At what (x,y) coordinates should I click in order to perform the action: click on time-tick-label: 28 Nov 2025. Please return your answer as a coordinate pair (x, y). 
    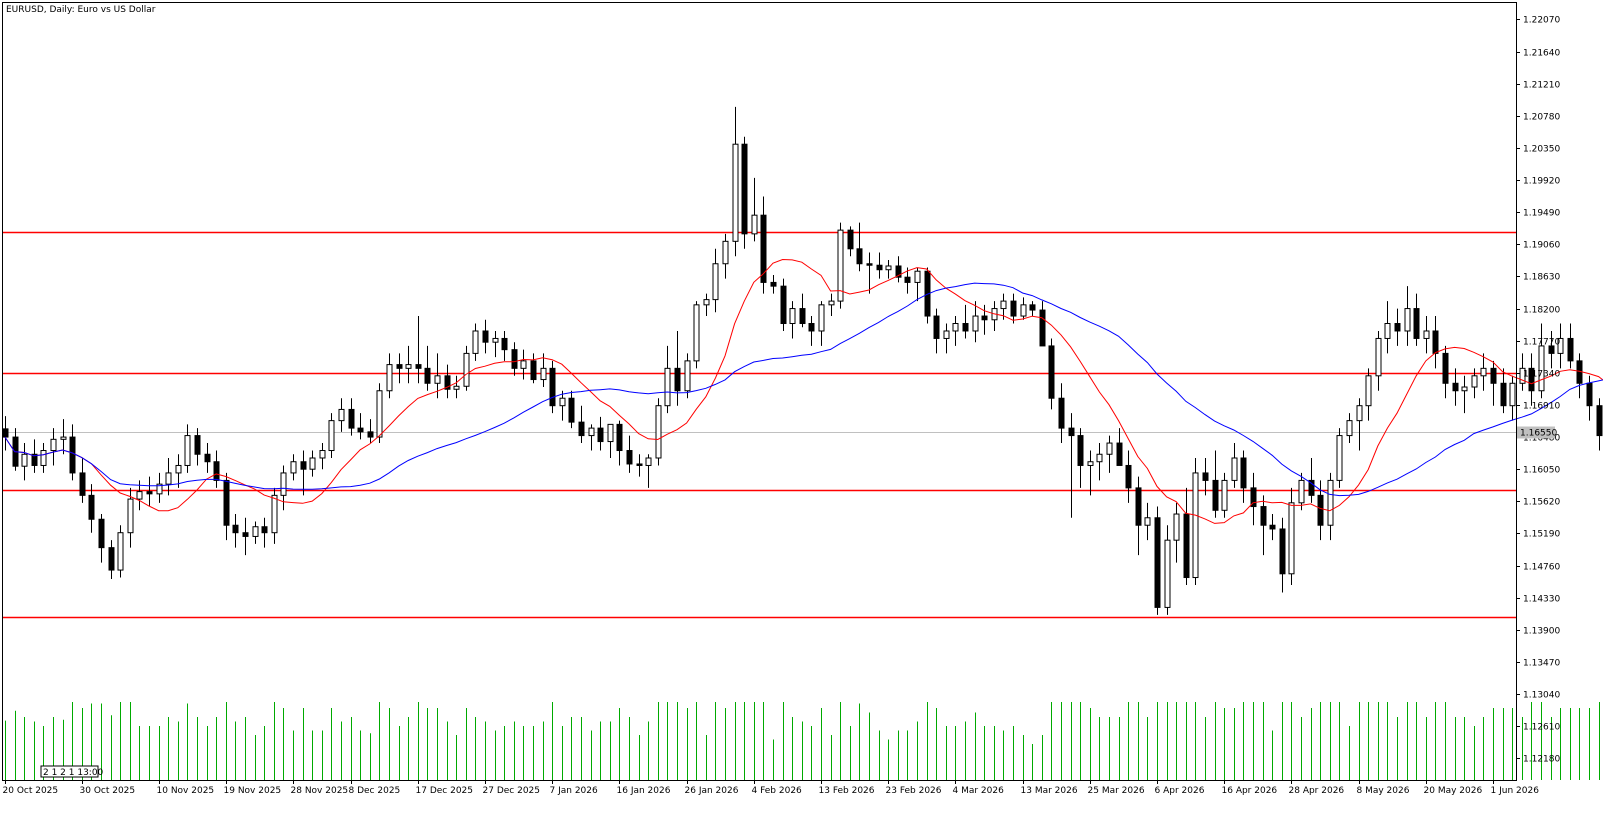
    Looking at the image, I should click on (320, 791).